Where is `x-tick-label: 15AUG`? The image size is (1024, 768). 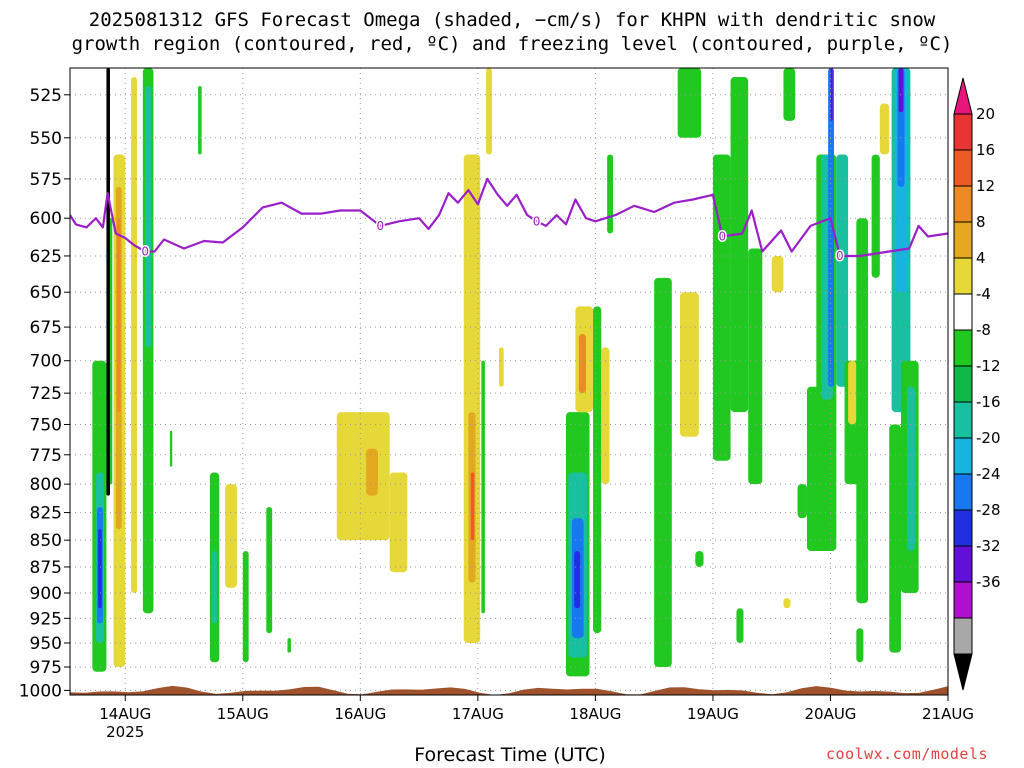
x-tick-label: 15AUG is located at coordinates (243, 714).